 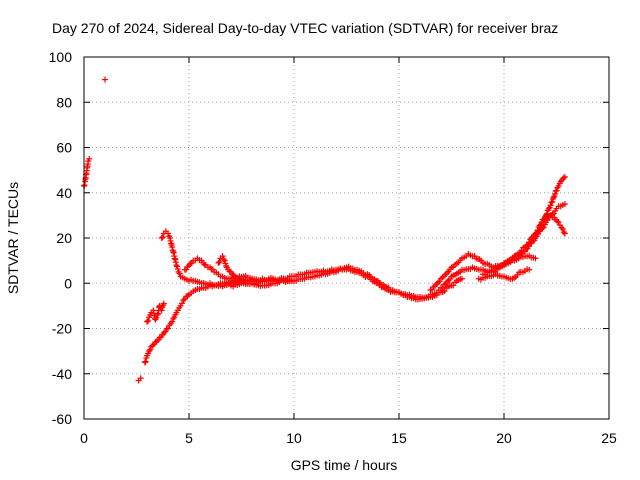 What do you see at coordinates (84, 438) in the screenshot?
I see `x-tick-label: 0` at bounding box center [84, 438].